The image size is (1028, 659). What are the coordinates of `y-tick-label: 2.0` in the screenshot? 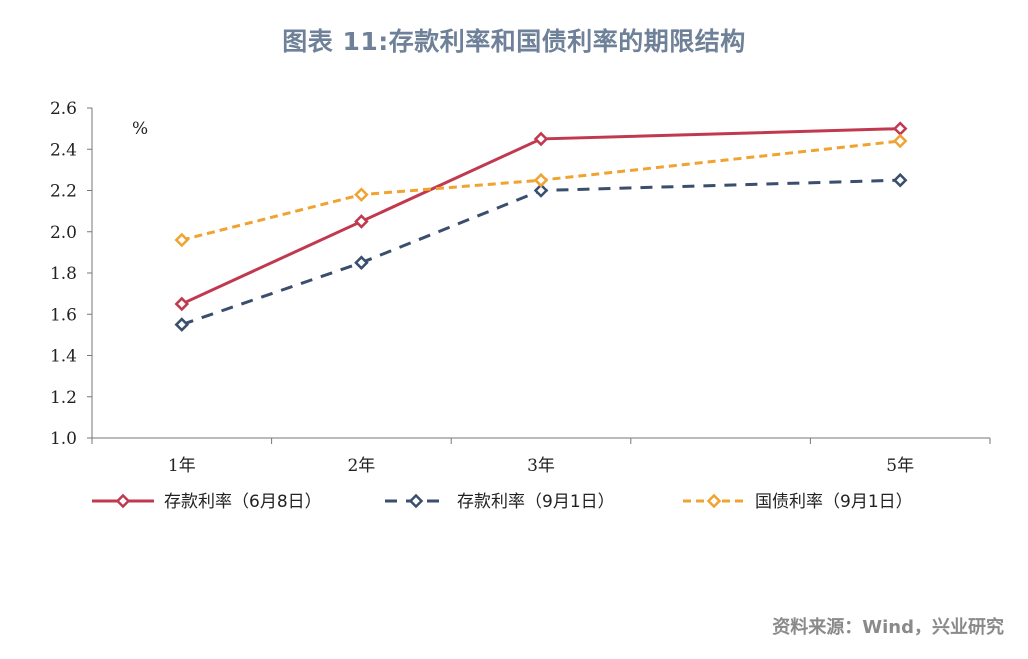 It's located at (63, 233).